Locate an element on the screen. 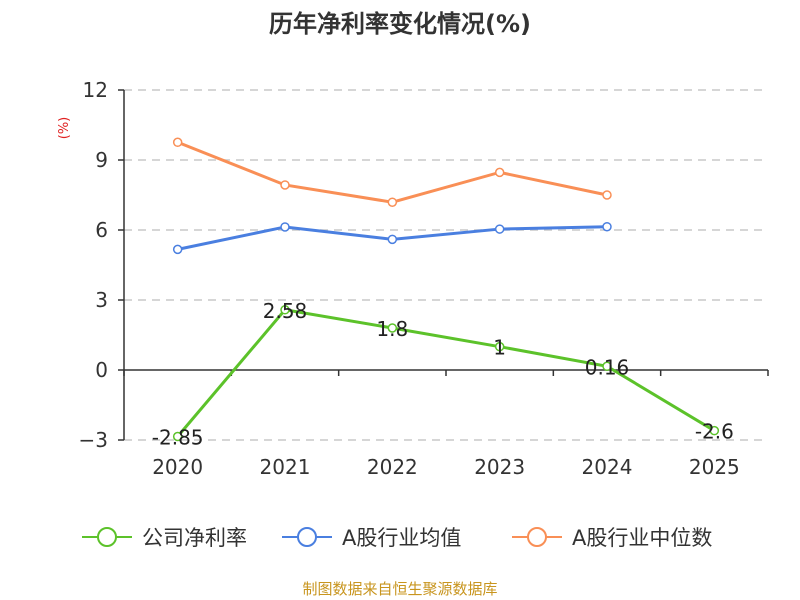 Image resolution: width=800 pixels, height=600 pixels. legend-label: 公司净利率 is located at coordinates (194, 538).